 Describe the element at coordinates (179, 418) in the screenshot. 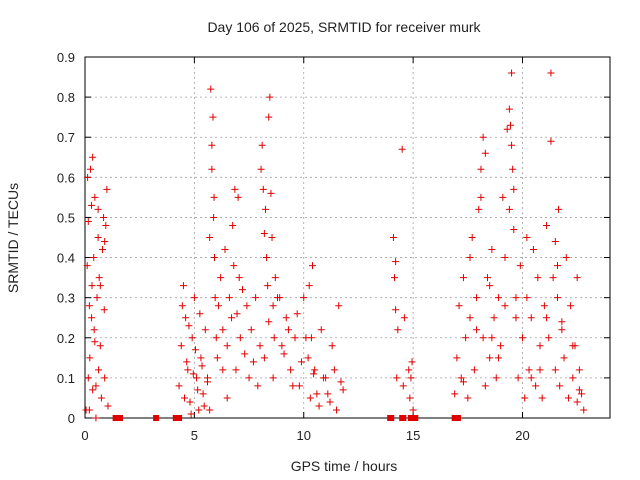

I see `zero-data-point` at that location.